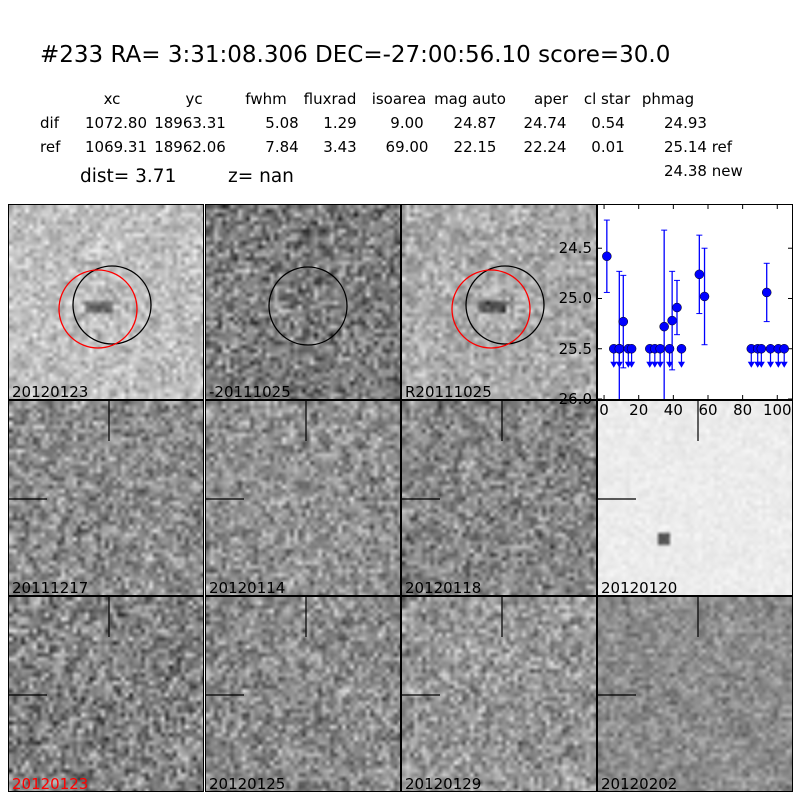 The height and width of the screenshot is (800, 800). I want to click on column-header: fwhm, so click(266, 99).